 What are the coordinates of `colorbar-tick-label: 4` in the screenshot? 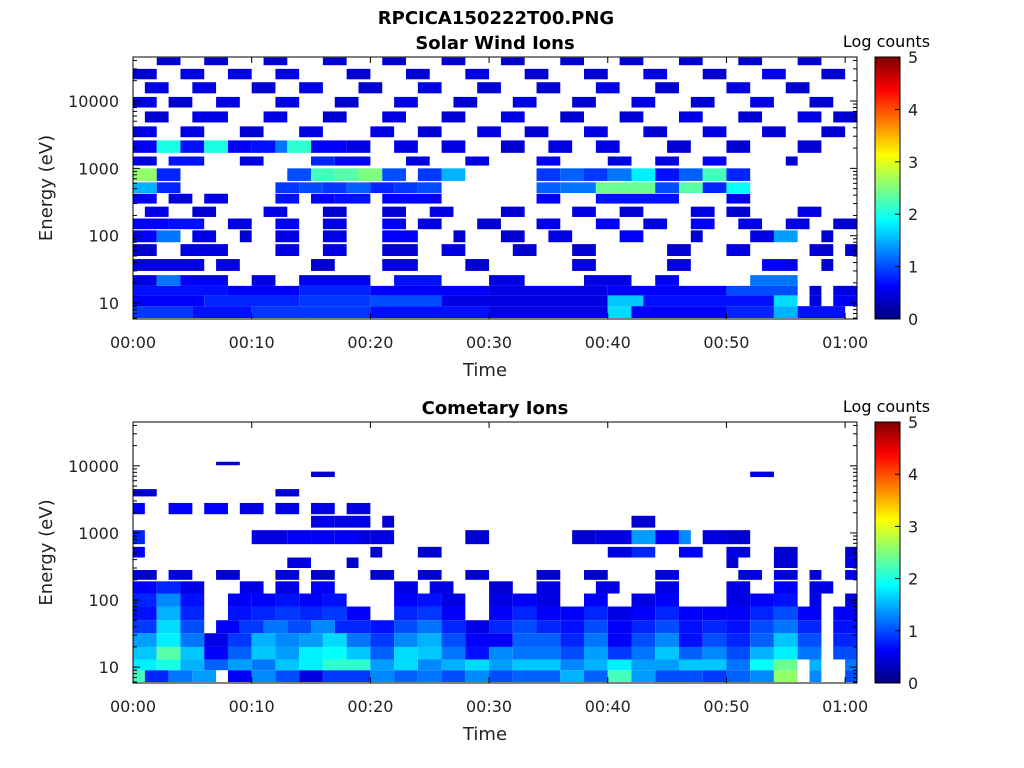 It's located at (913, 474).